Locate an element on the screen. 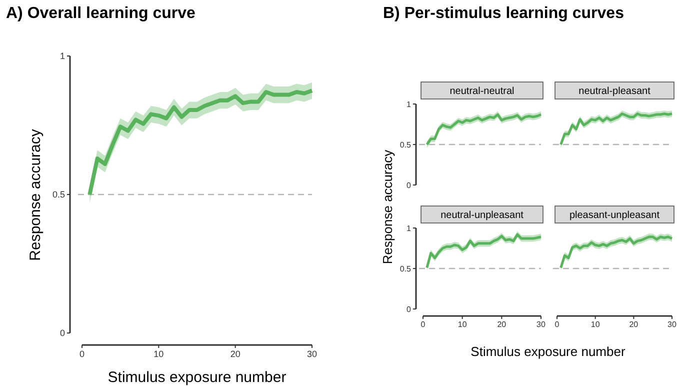  chart-subtitle: neutral-pleasant is located at coordinates (614, 91).